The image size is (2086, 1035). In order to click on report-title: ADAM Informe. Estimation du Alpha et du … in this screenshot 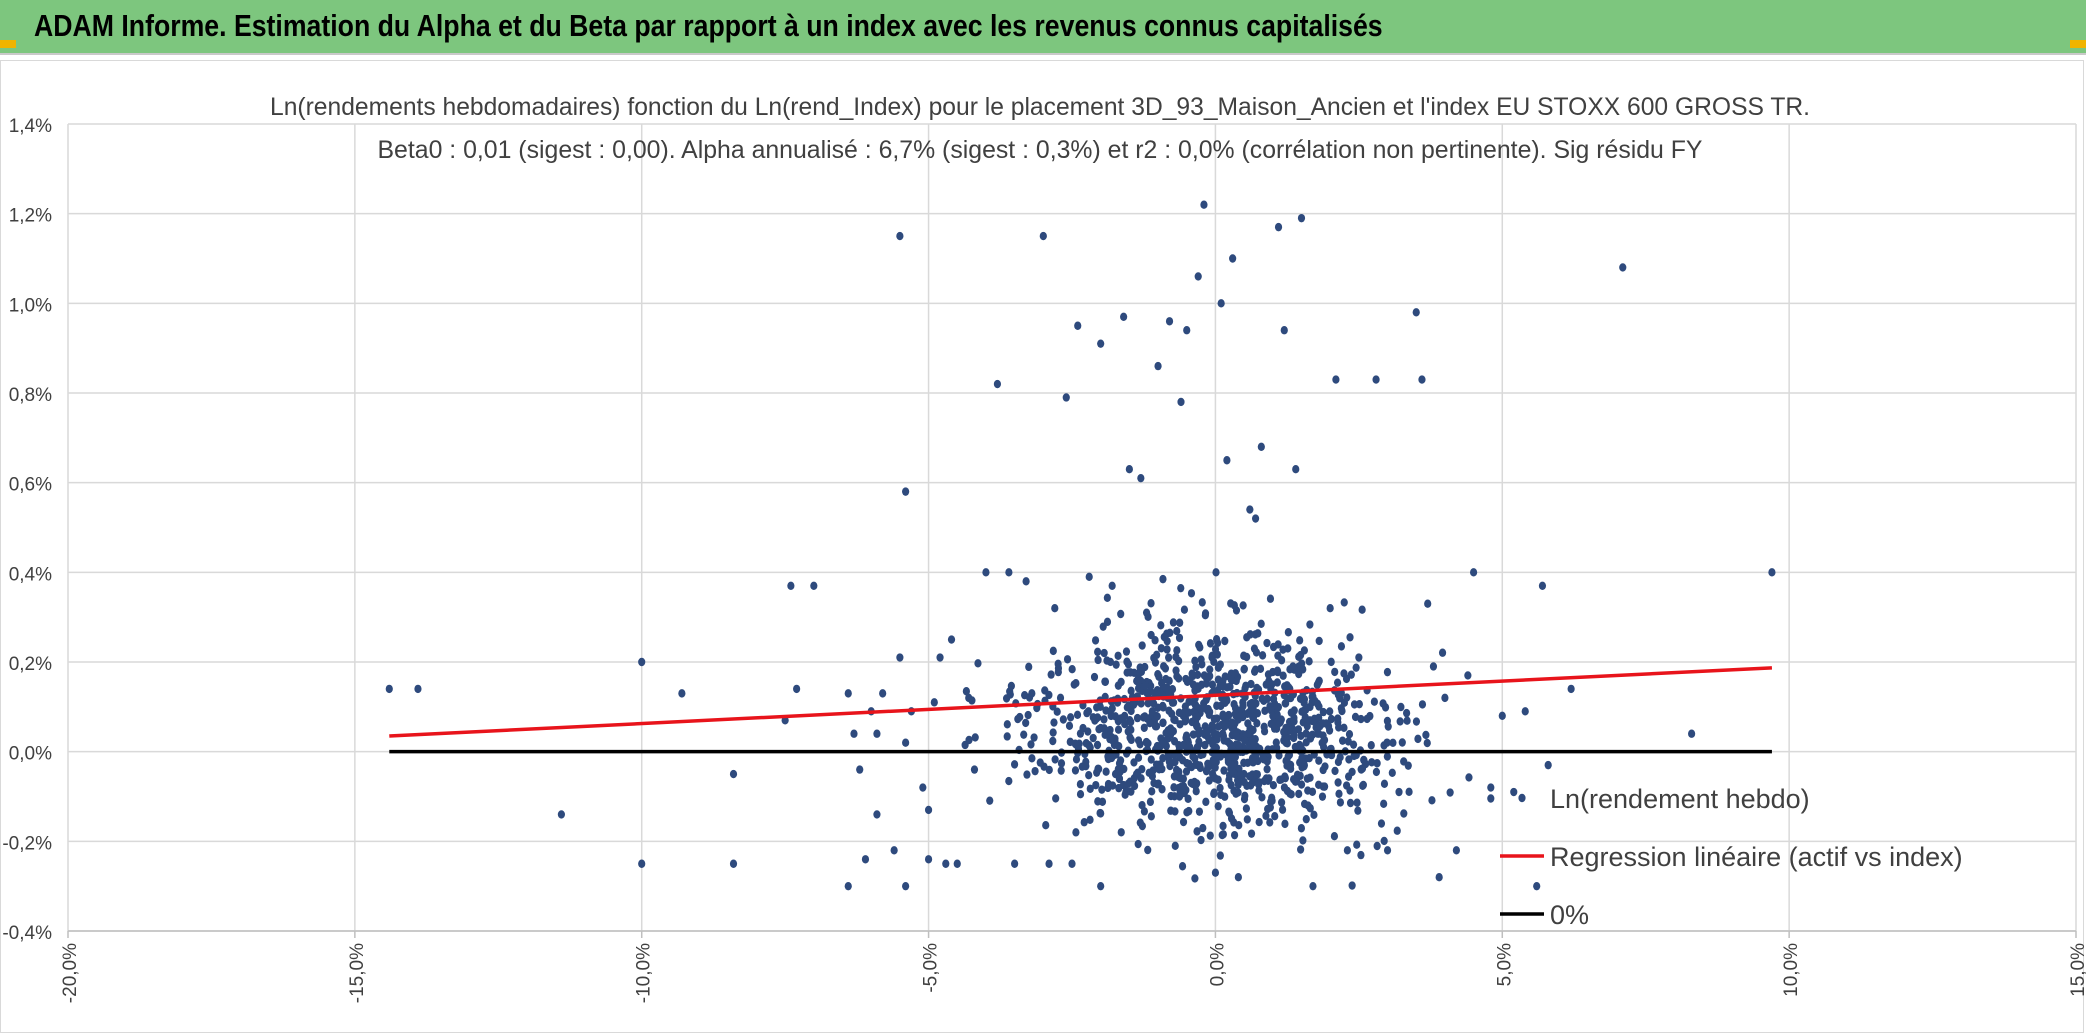, I will do `click(708, 25)`.